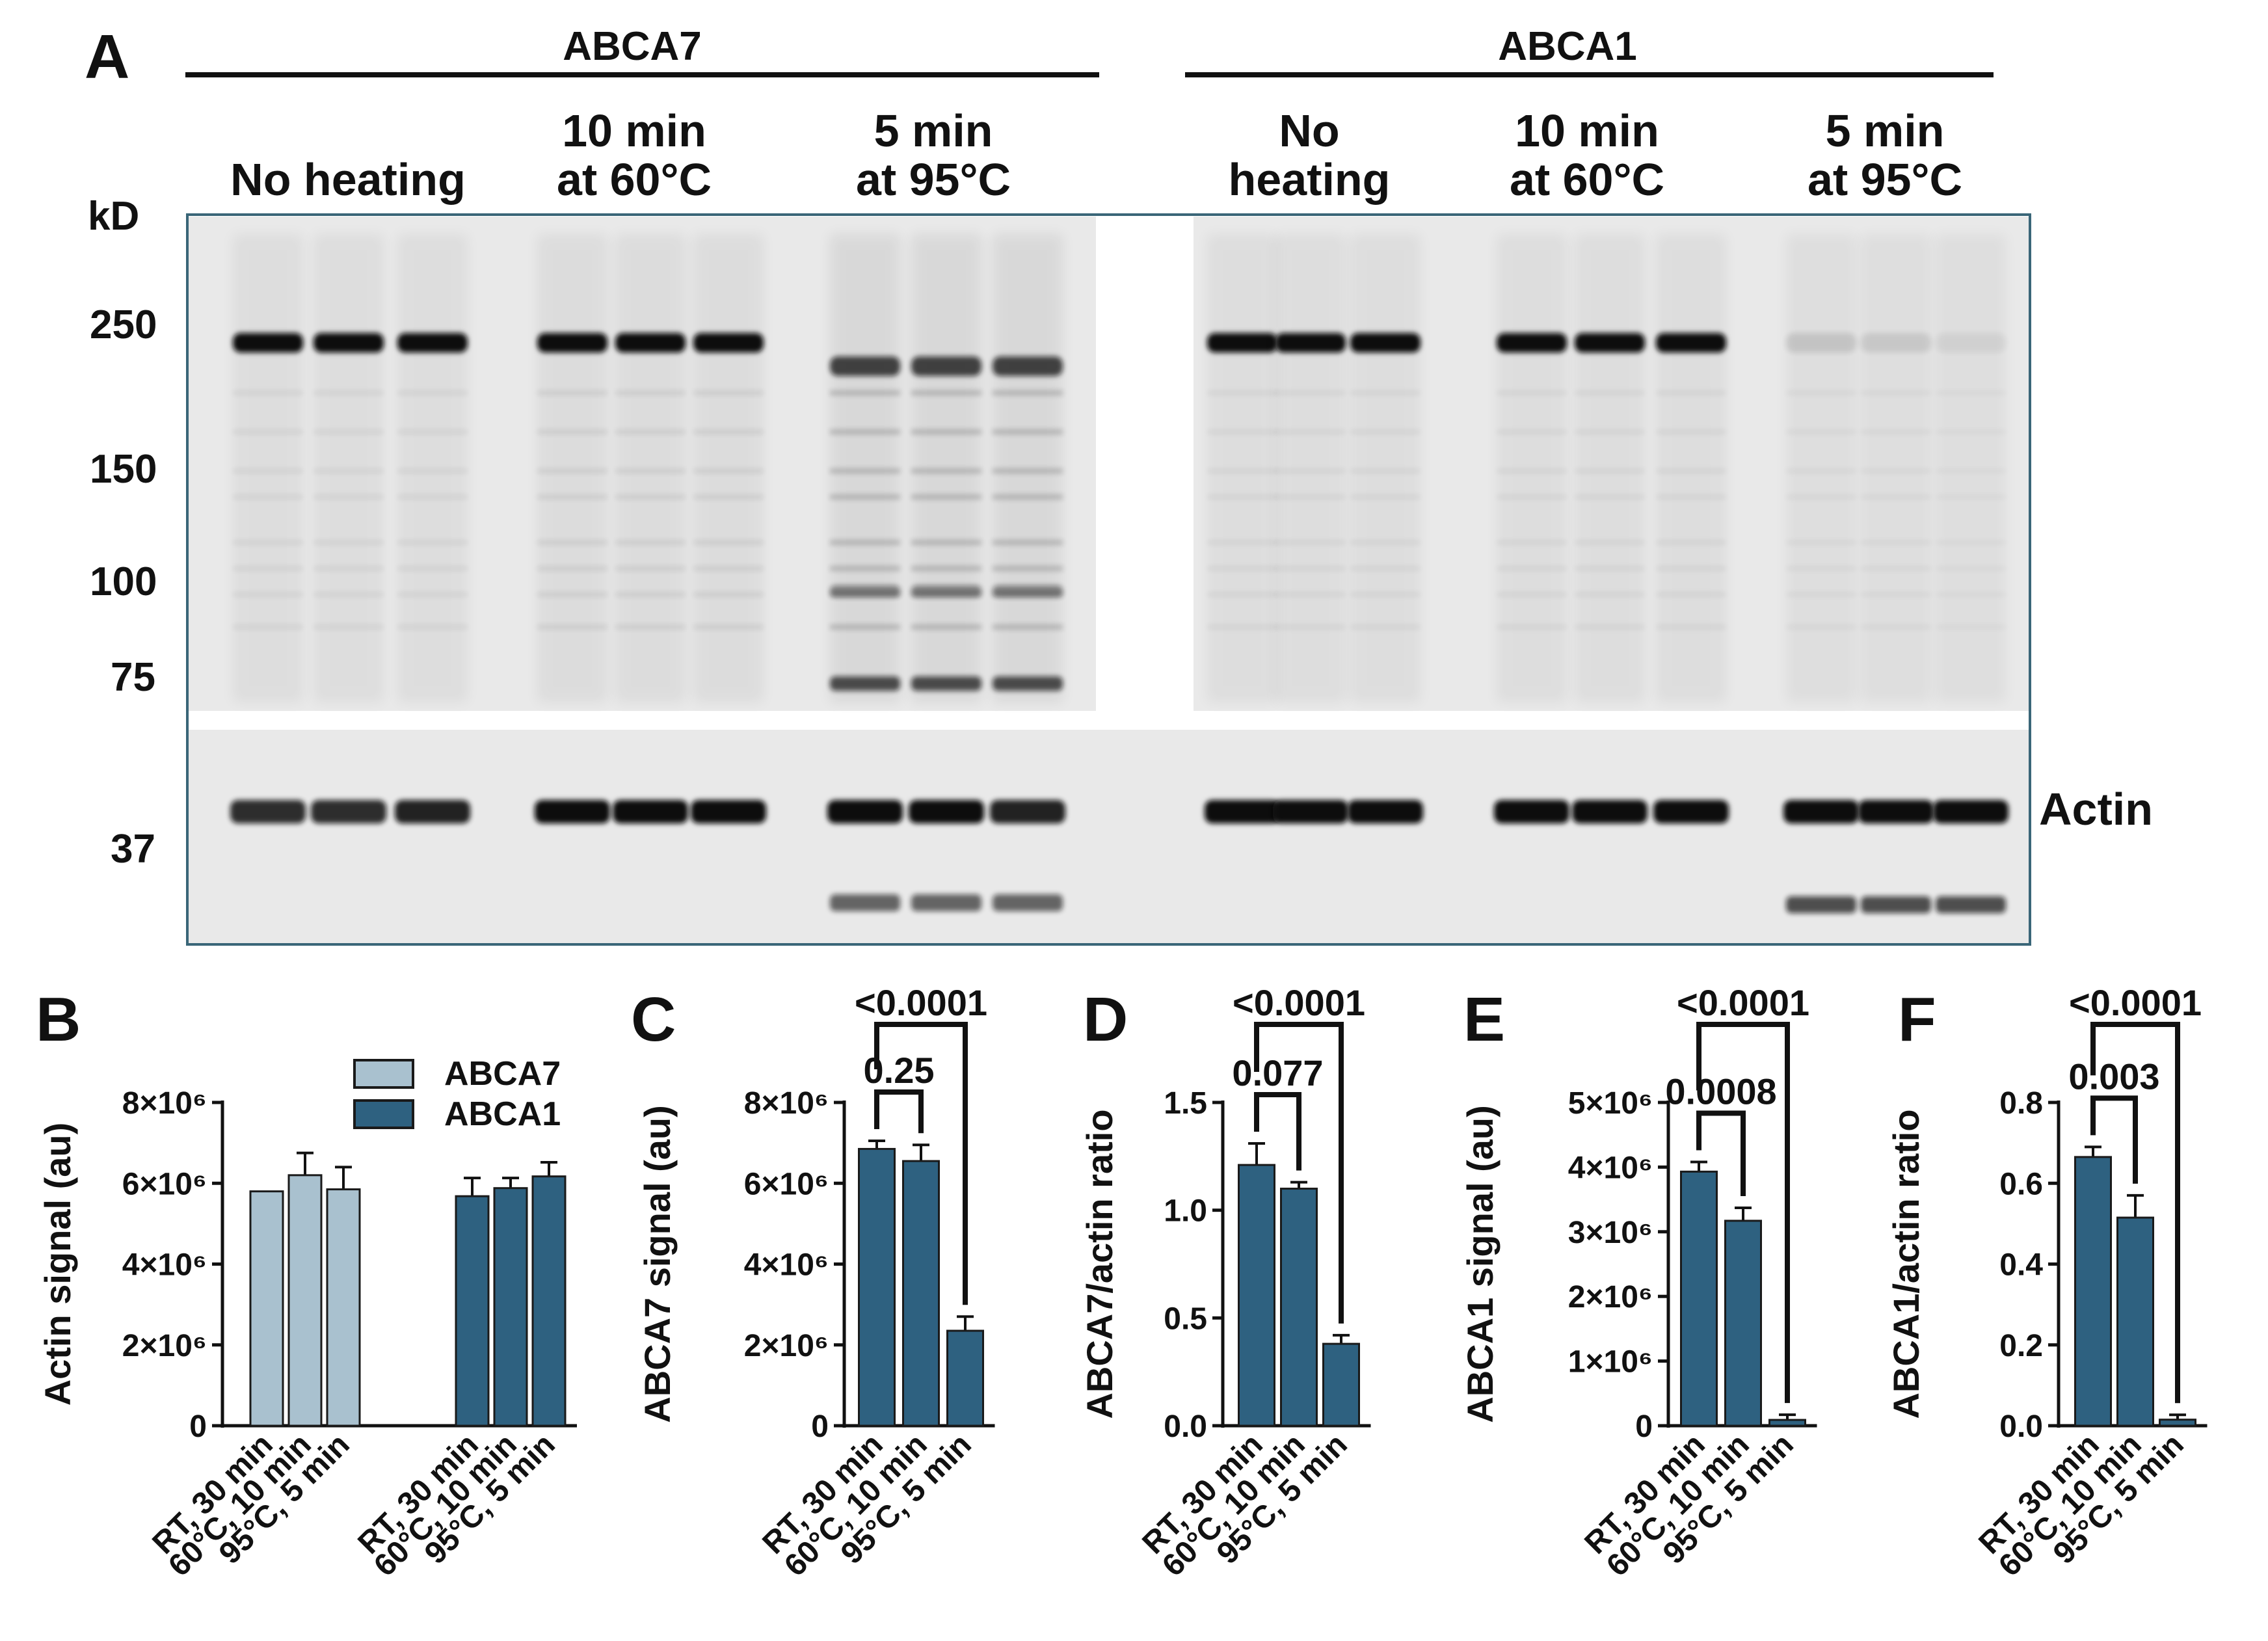  I want to click on y-tick-label: 6×10⁶, so click(786, 1184).